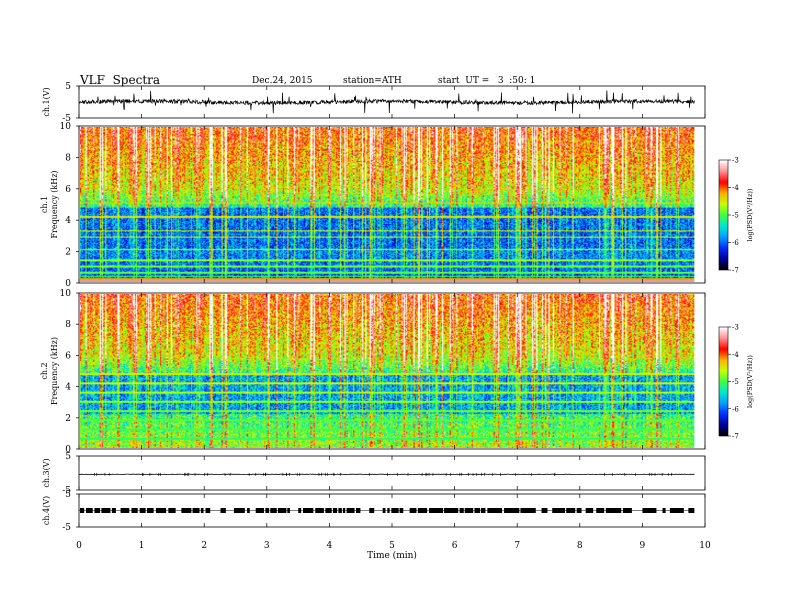 This screenshot has height=612, width=792. I want to click on ch1-spectrogram-ytick-label: 10, so click(66, 127).